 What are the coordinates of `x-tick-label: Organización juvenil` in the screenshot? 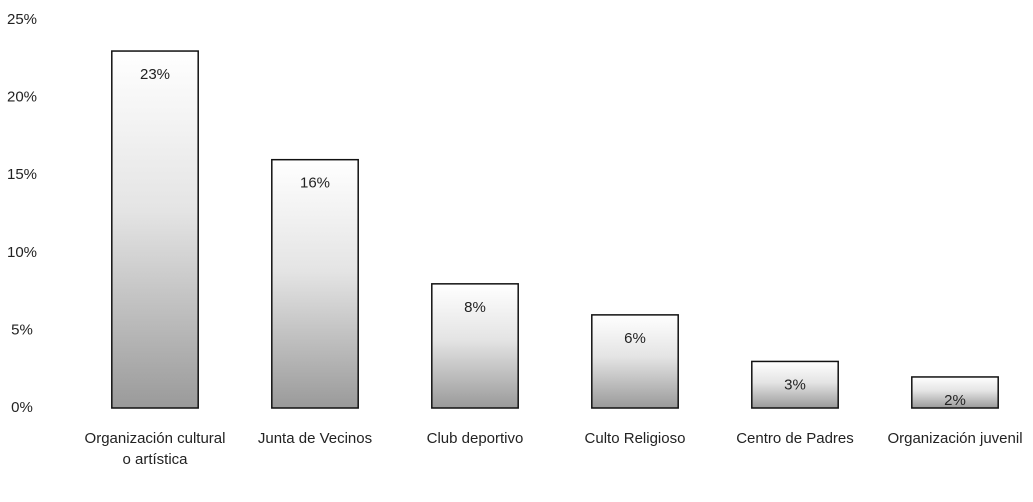 It's located at (955, 438).